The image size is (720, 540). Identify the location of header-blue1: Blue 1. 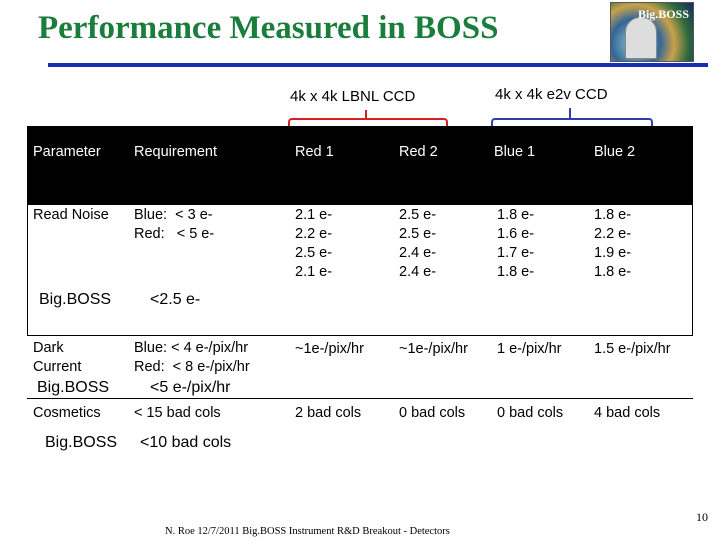
(515, 152).